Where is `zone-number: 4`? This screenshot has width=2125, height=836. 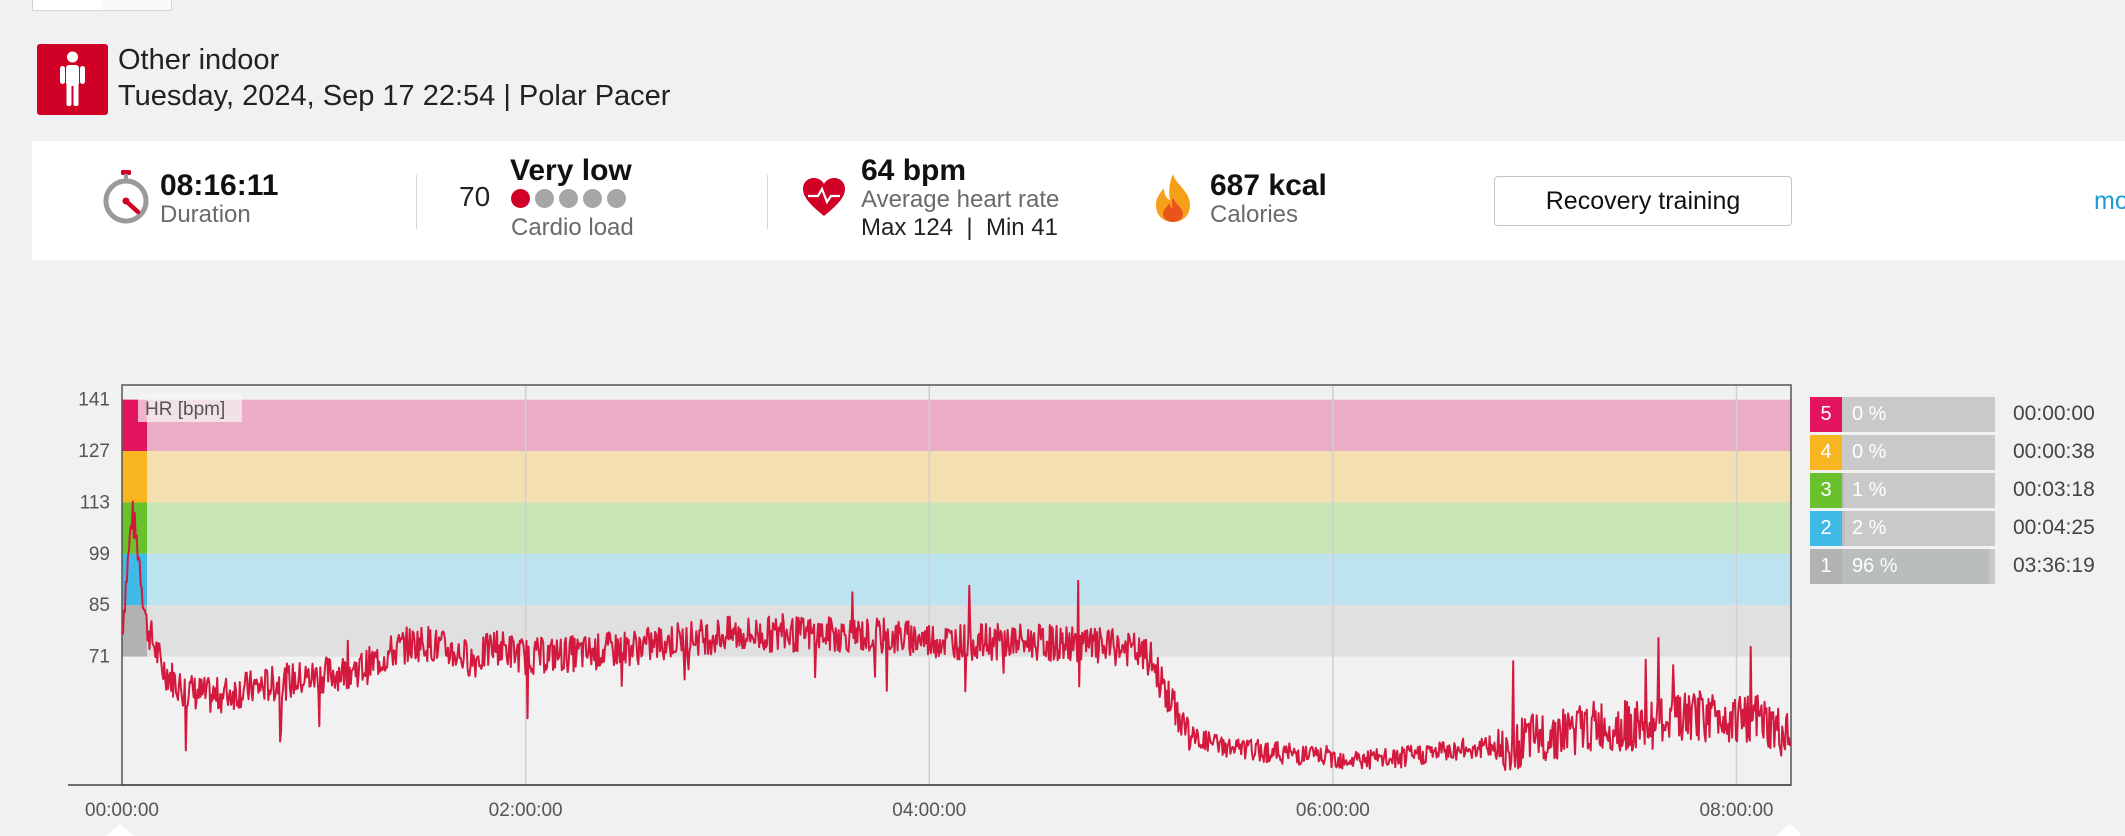 zone-number: 4 is located at coordinates (1826, 452).